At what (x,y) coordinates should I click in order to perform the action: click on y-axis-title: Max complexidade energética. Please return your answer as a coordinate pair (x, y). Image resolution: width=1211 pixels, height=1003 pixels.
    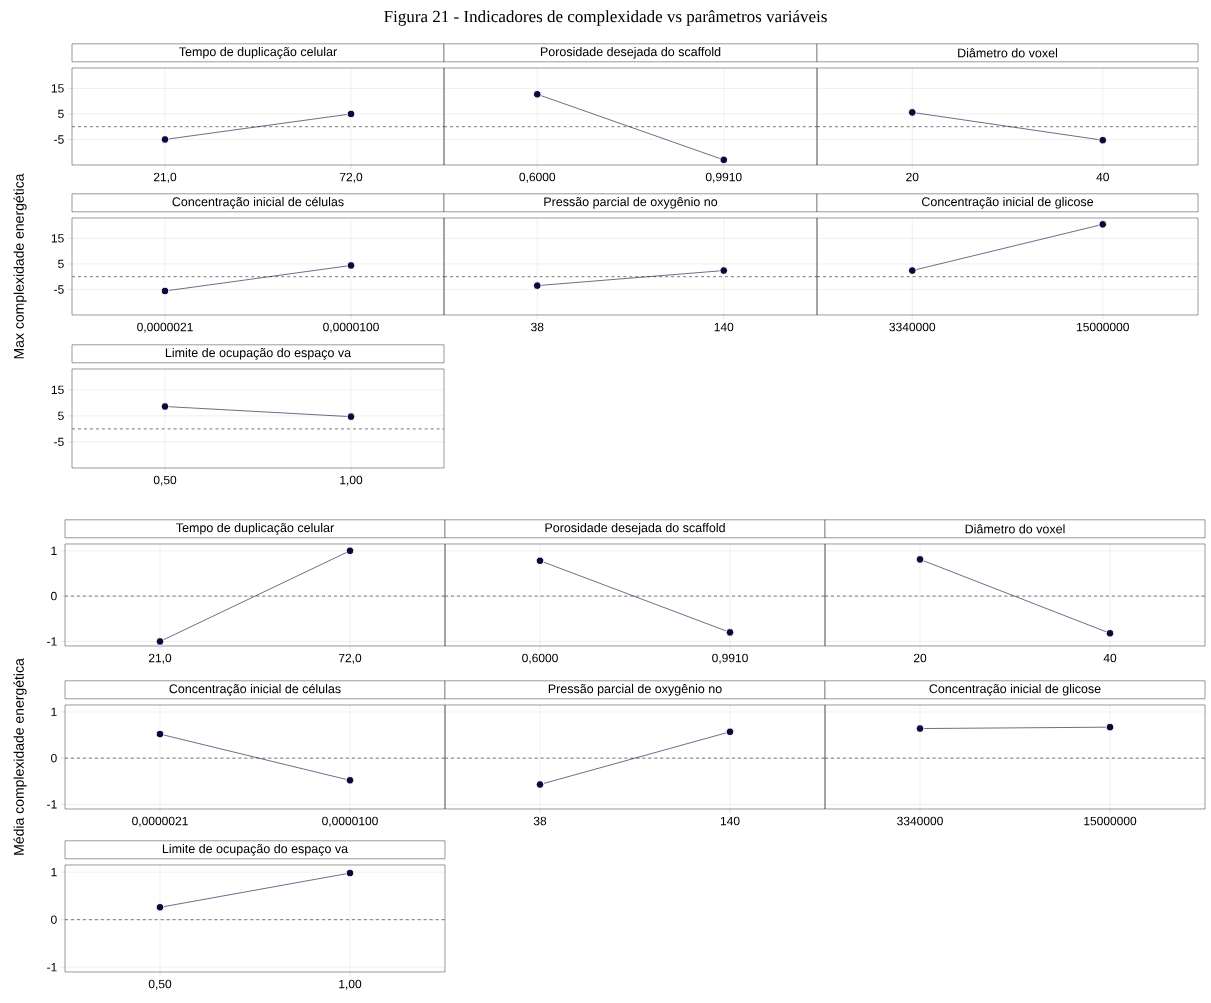
    Looking at the image, I should click on (20, 266).